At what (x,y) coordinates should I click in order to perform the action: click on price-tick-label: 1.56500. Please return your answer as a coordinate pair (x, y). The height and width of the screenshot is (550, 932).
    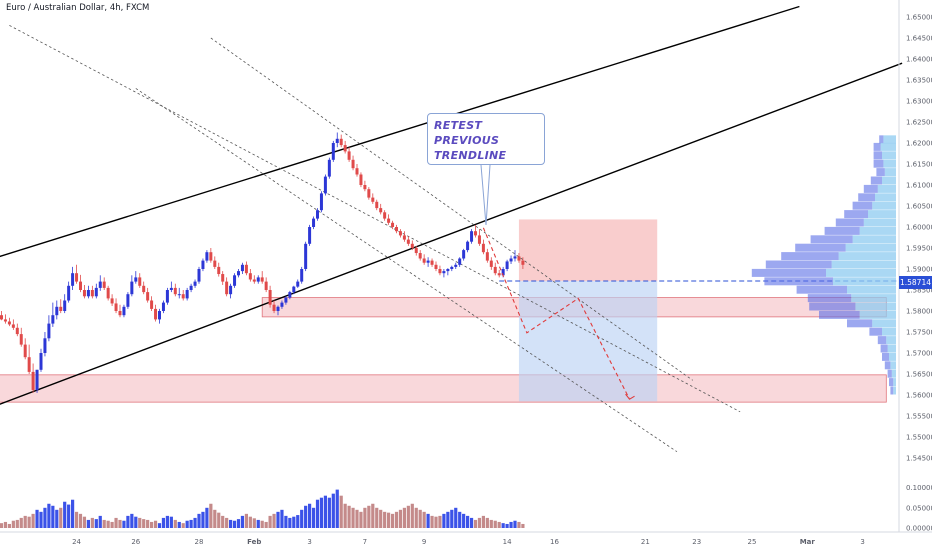
    Looking at the image, I should click on (919, 375).